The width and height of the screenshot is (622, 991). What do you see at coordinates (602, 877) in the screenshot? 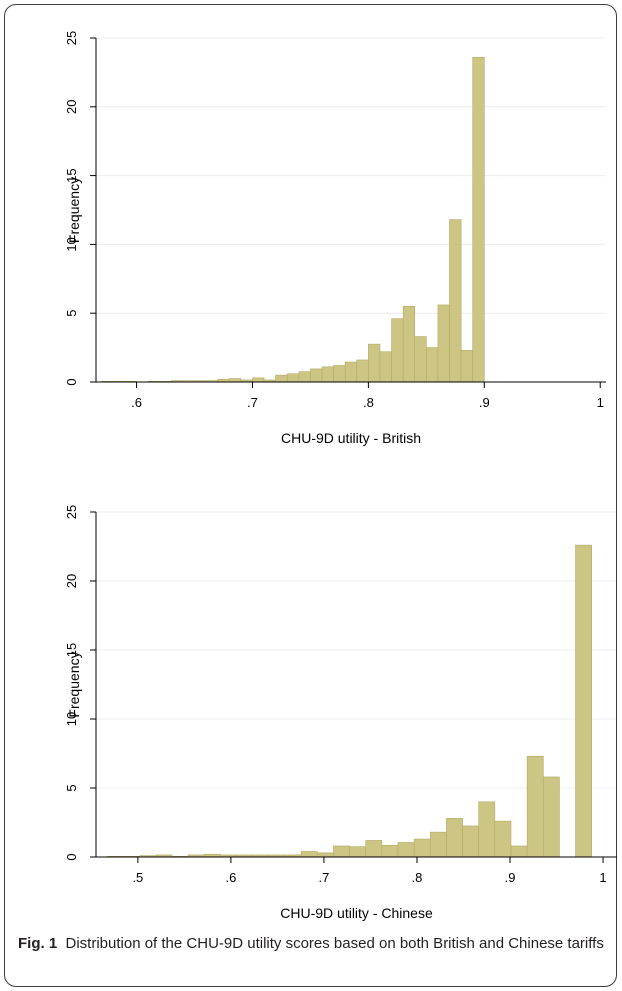
I see `chinese-x-tick-label: 1` at bounding box center [602, 877].